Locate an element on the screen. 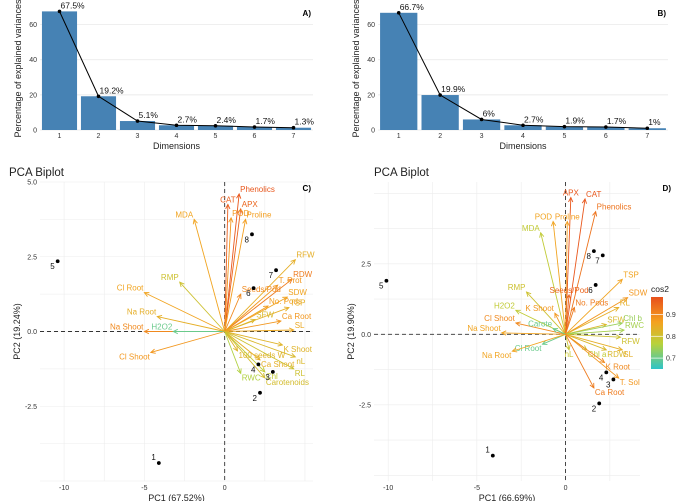 The width and height of the screenshot is (685, 501). value-label: 2.7% is located at coordinates (188, 119).